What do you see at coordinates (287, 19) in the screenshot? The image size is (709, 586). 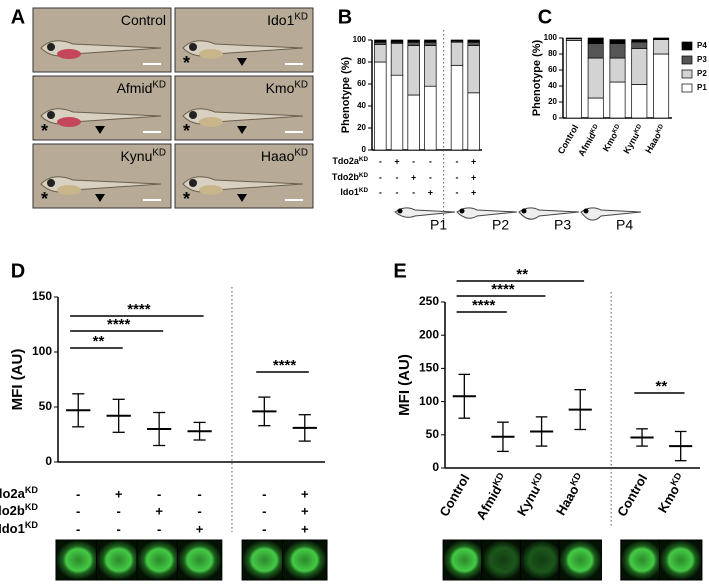 I see `fish-label: Ido1KD` at bounding box center [287, 19].